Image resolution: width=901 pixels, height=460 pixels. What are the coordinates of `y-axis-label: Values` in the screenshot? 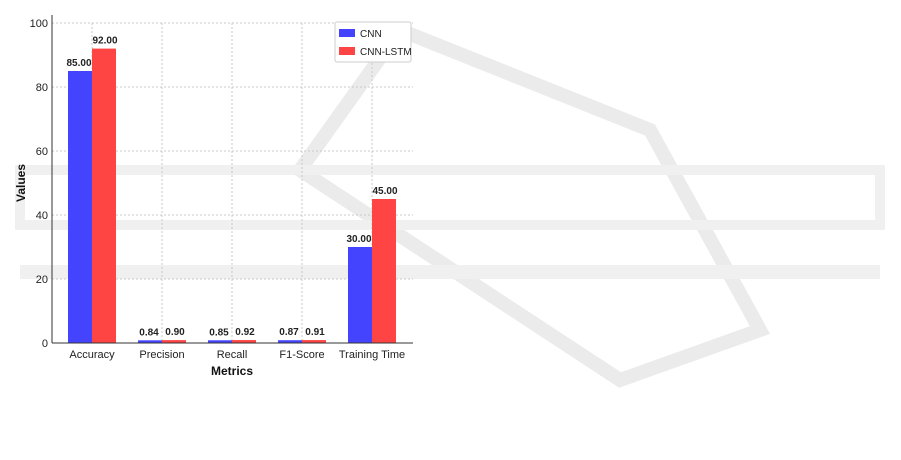 It's located at (21, 183).